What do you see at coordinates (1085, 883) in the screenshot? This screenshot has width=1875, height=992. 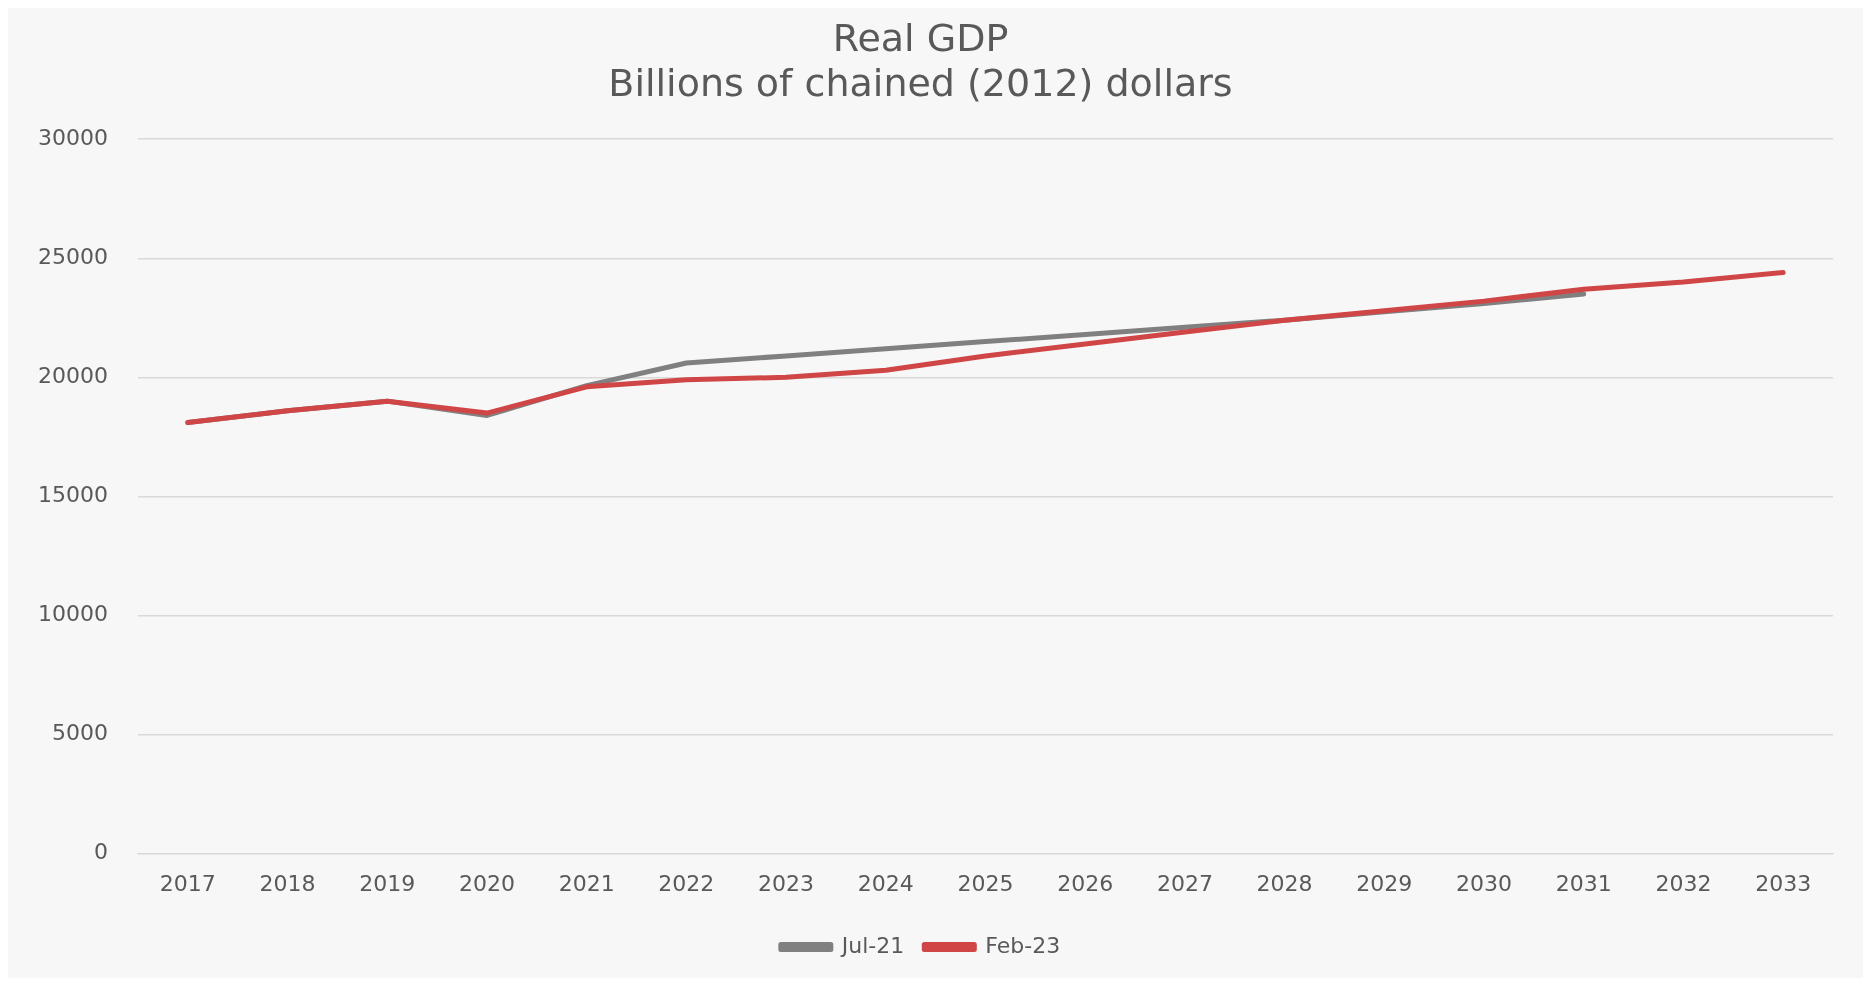 I see `x-tick-label: 2026` at bounding box center [1085, 883].